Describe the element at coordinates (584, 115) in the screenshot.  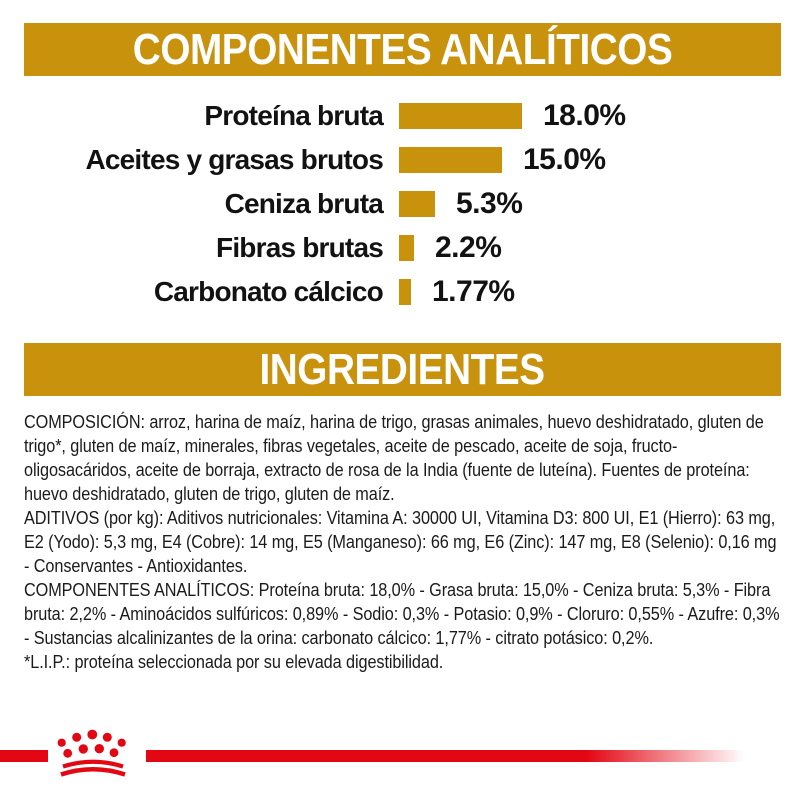
I see `chart-value-label: 18.0%` at that location.